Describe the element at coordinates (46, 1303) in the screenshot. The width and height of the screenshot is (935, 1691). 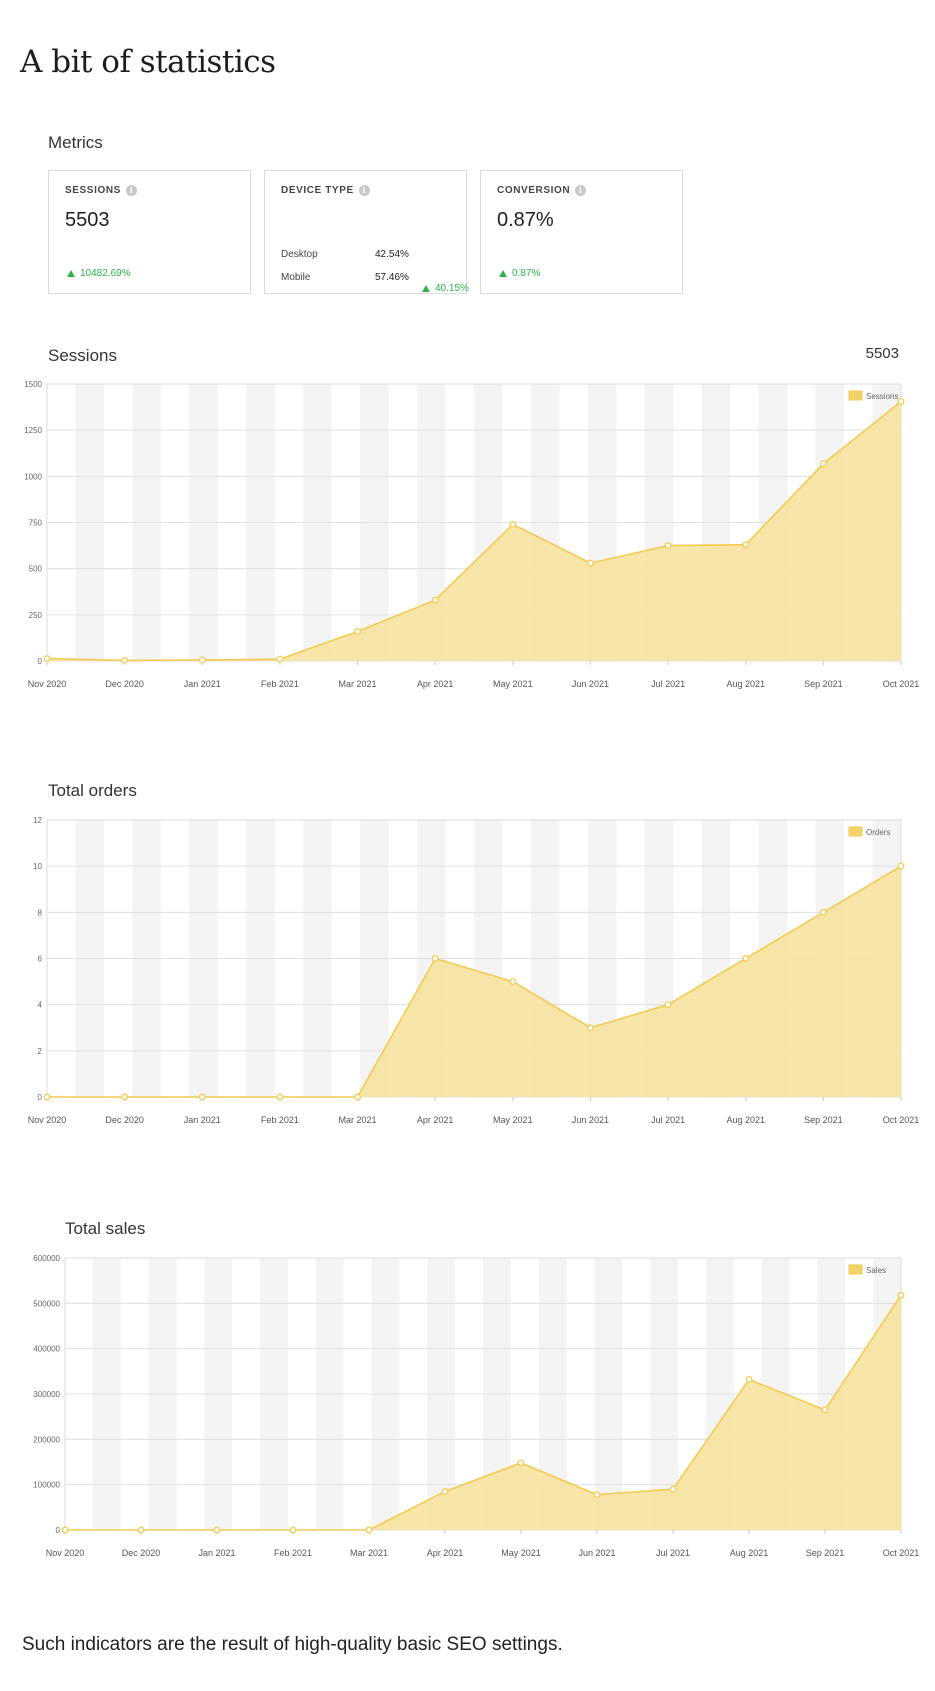
I see `y-tick-label: 500000` at that location.